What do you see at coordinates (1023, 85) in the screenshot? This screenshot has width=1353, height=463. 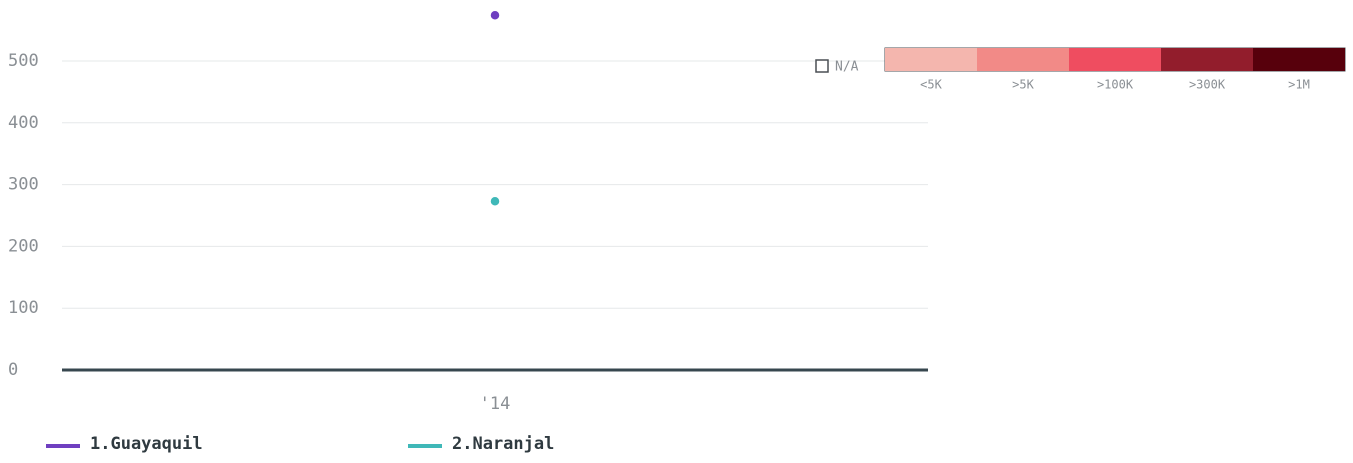 I see `scale-label: >5K` at bounding box center [1023, 85].